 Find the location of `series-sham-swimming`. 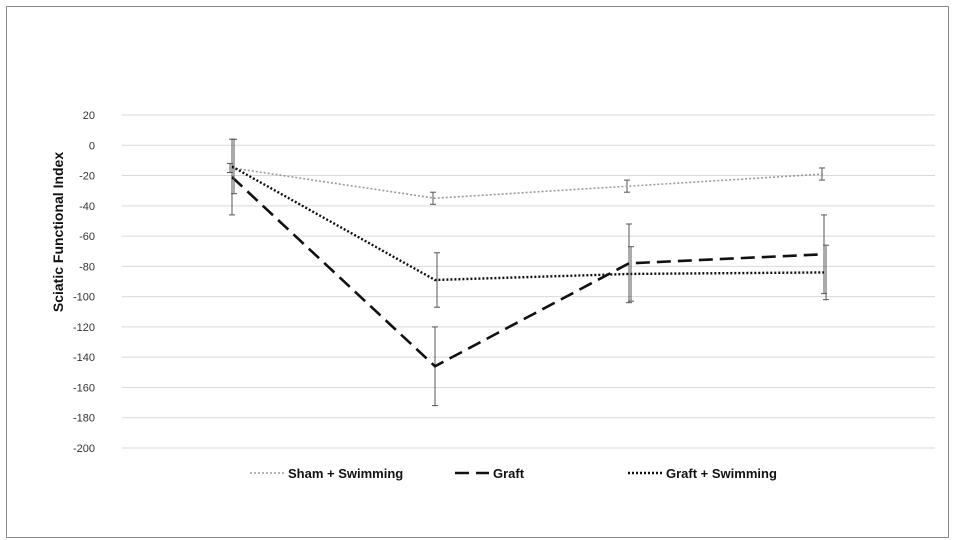

series-sham-swimming is located at coordinates (526, 183).